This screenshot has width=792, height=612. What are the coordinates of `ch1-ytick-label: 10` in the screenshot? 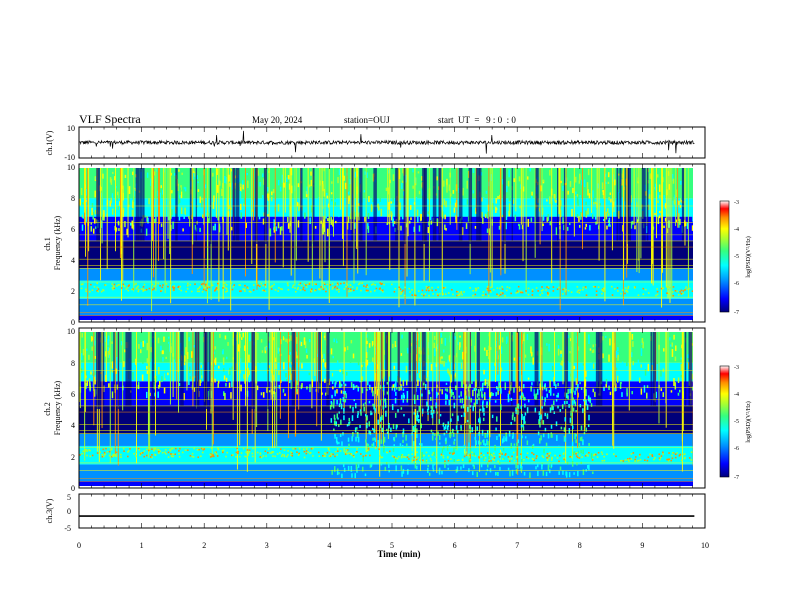 It's located at (71, 167).